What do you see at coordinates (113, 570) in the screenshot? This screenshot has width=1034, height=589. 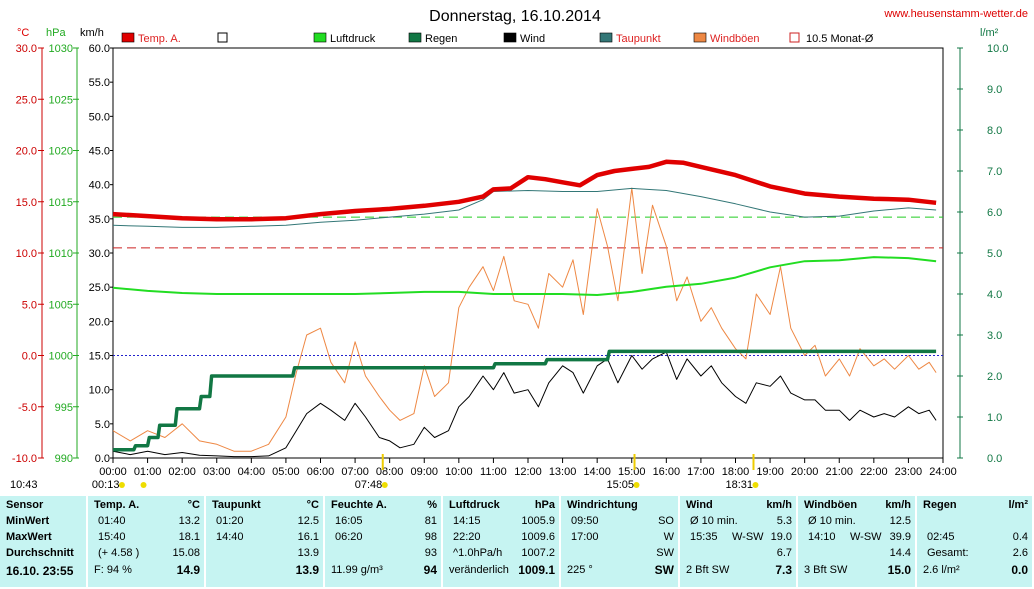 I see `table-cell: F: 94 %` at bounding box center [113, 570].